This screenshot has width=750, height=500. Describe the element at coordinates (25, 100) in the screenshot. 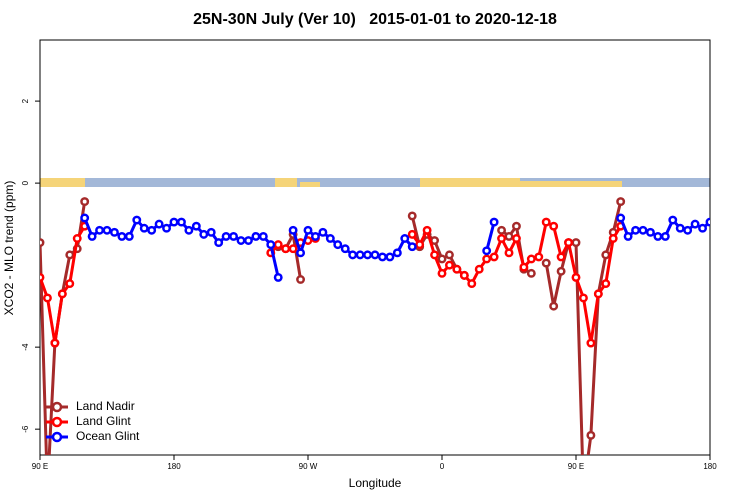

I see `y-tick-label: 2` at that location.